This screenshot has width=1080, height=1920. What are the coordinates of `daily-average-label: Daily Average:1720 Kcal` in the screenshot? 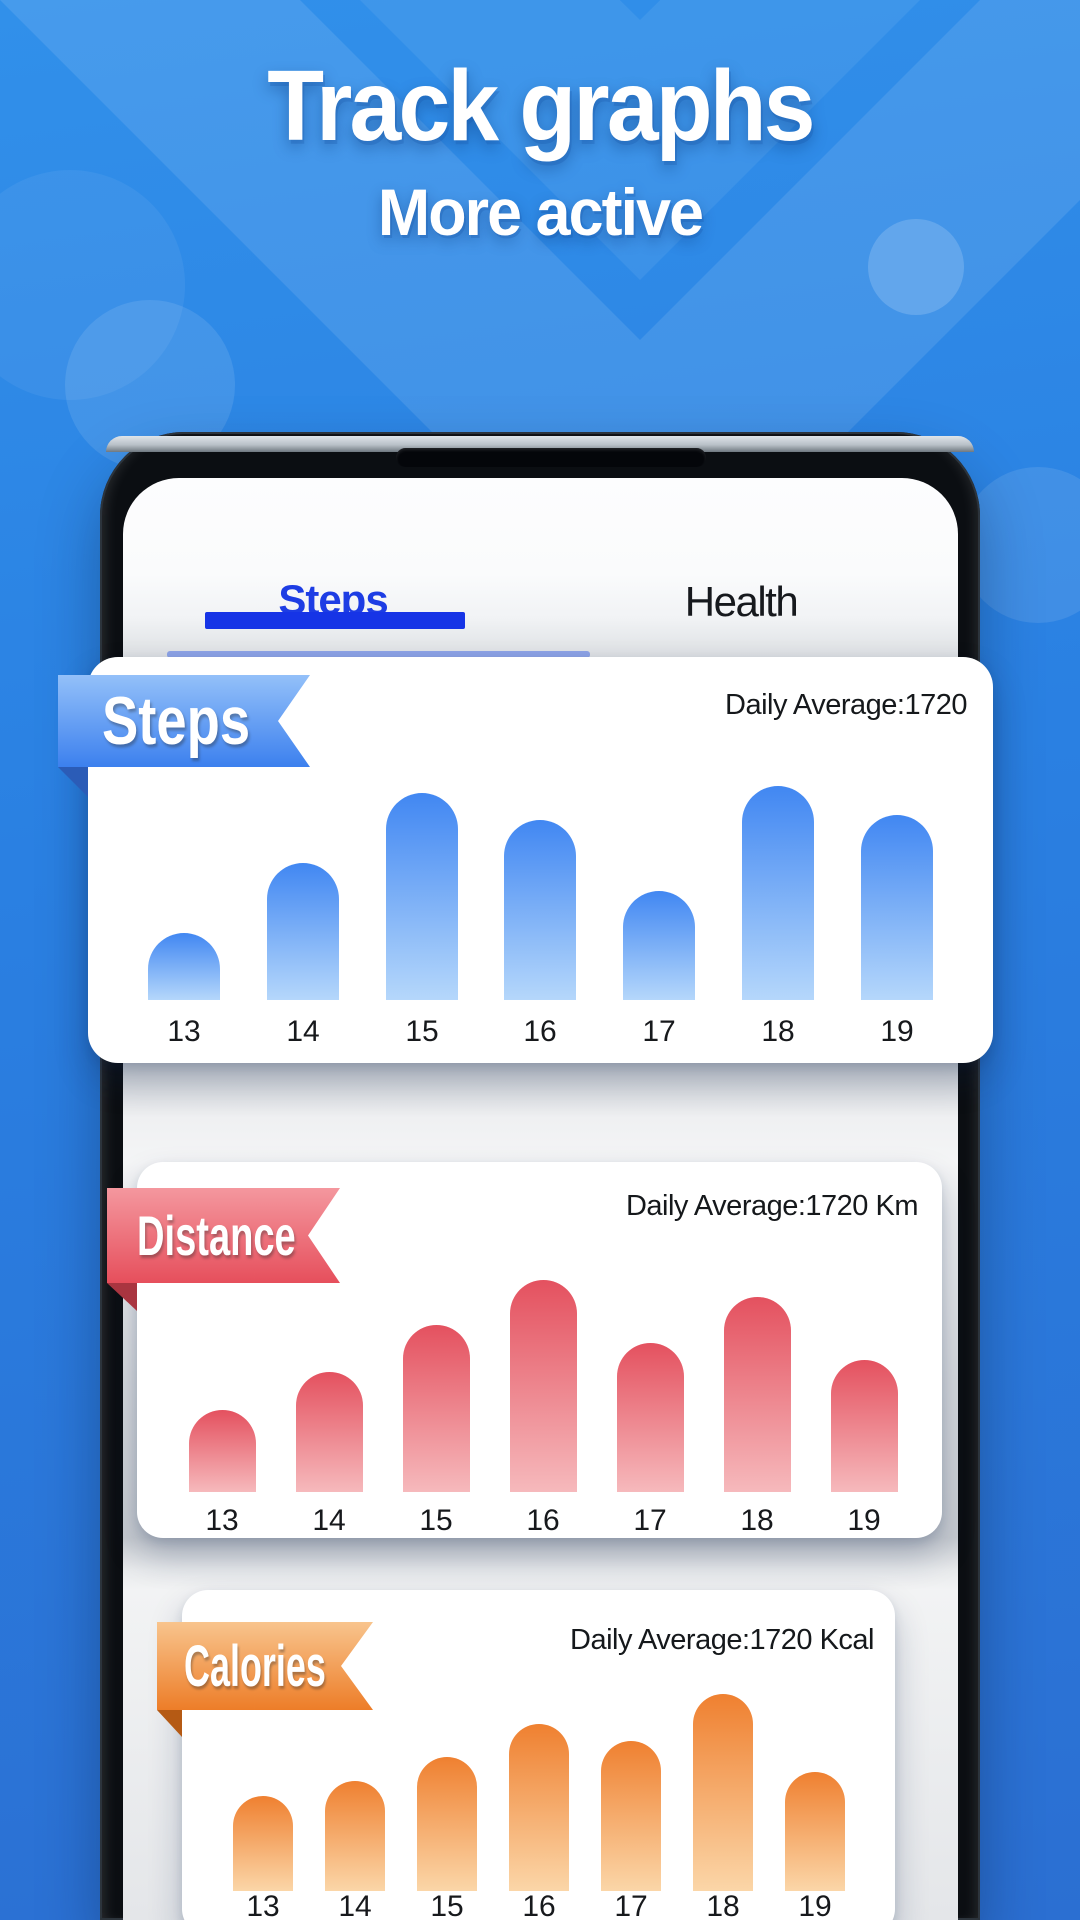 It's located at (722, 1640).